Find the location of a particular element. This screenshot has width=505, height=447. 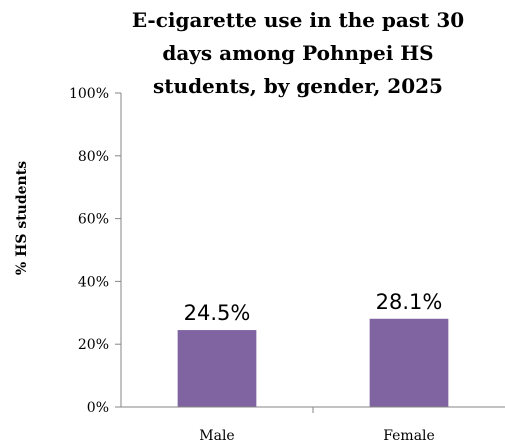

data-label-male: 24.5% is located at coordinates (217, 313).